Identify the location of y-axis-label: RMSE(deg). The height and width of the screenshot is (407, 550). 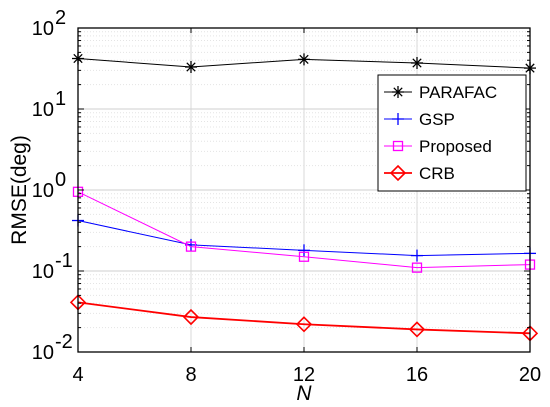
(19, 190).